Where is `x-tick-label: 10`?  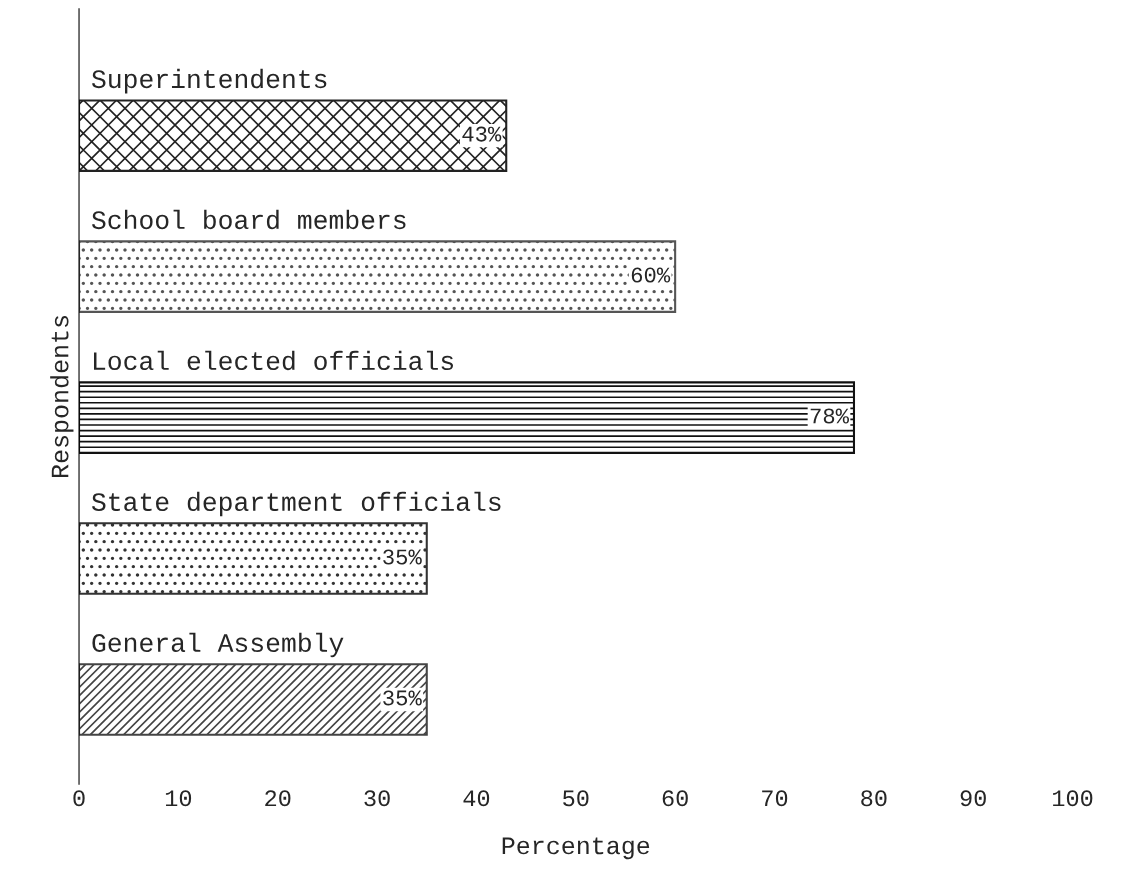
x-tick-label: 10 is located at coordinates (178, 798).